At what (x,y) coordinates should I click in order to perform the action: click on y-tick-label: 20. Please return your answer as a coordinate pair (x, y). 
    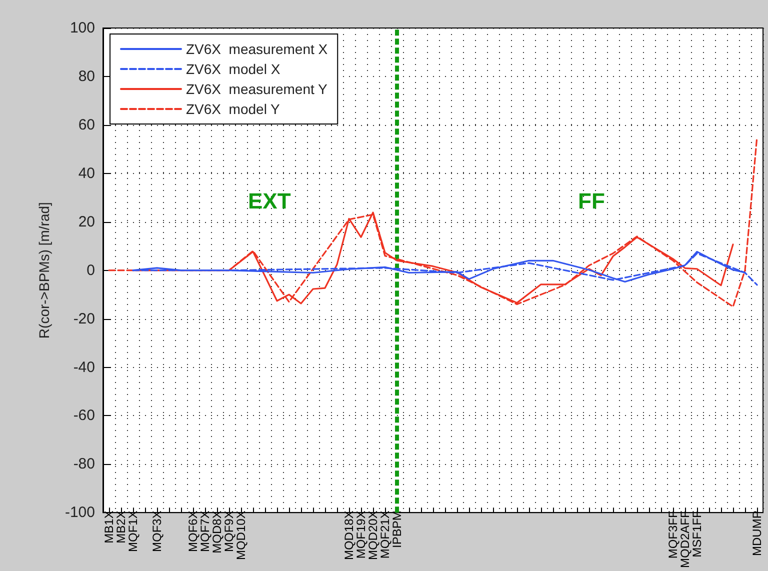
    Looking at the image, I should click on (86, 221).